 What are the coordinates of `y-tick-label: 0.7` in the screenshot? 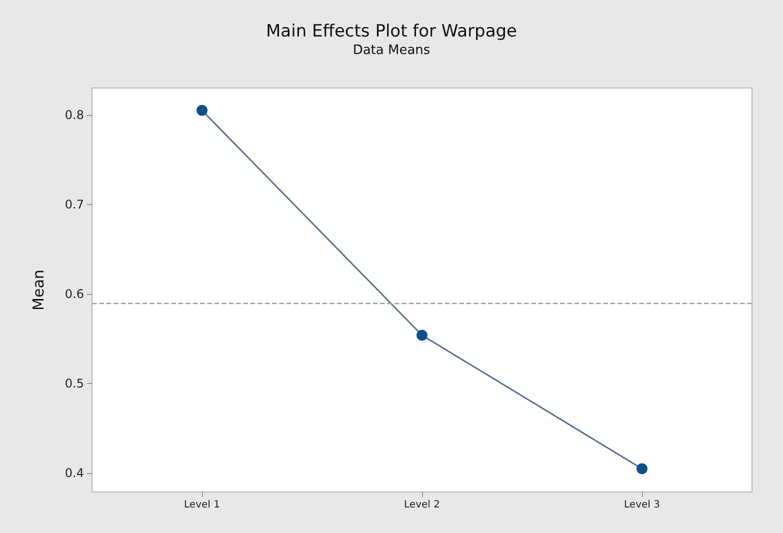 It's located at (74, 204).